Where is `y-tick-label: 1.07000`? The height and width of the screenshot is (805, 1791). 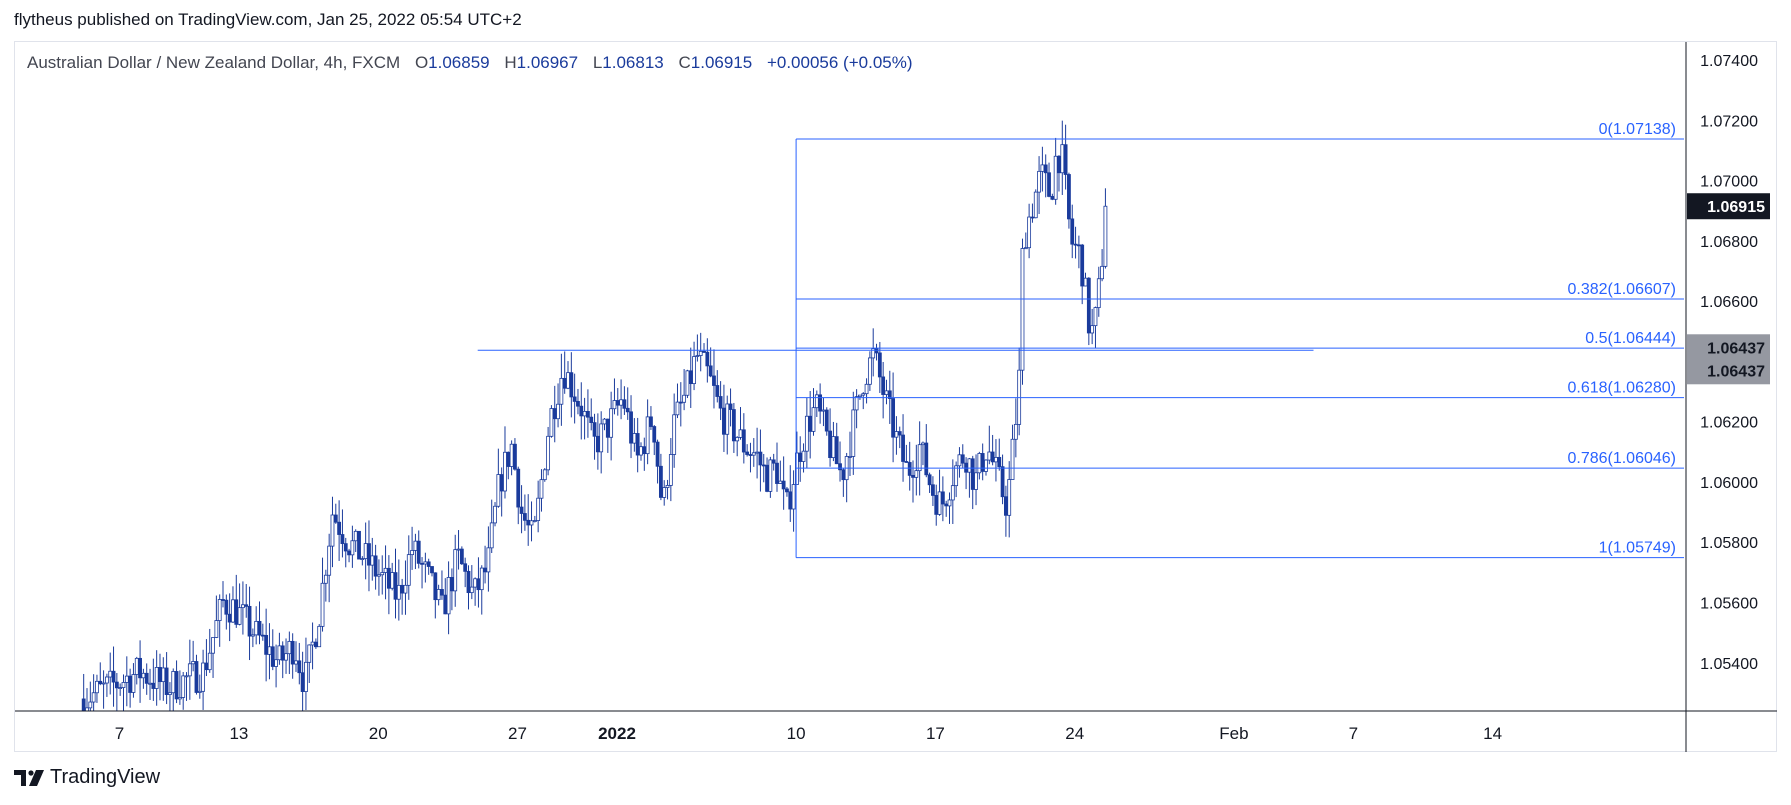
y-tick-label: 1.07000 is located at coordinates (1729, 182).